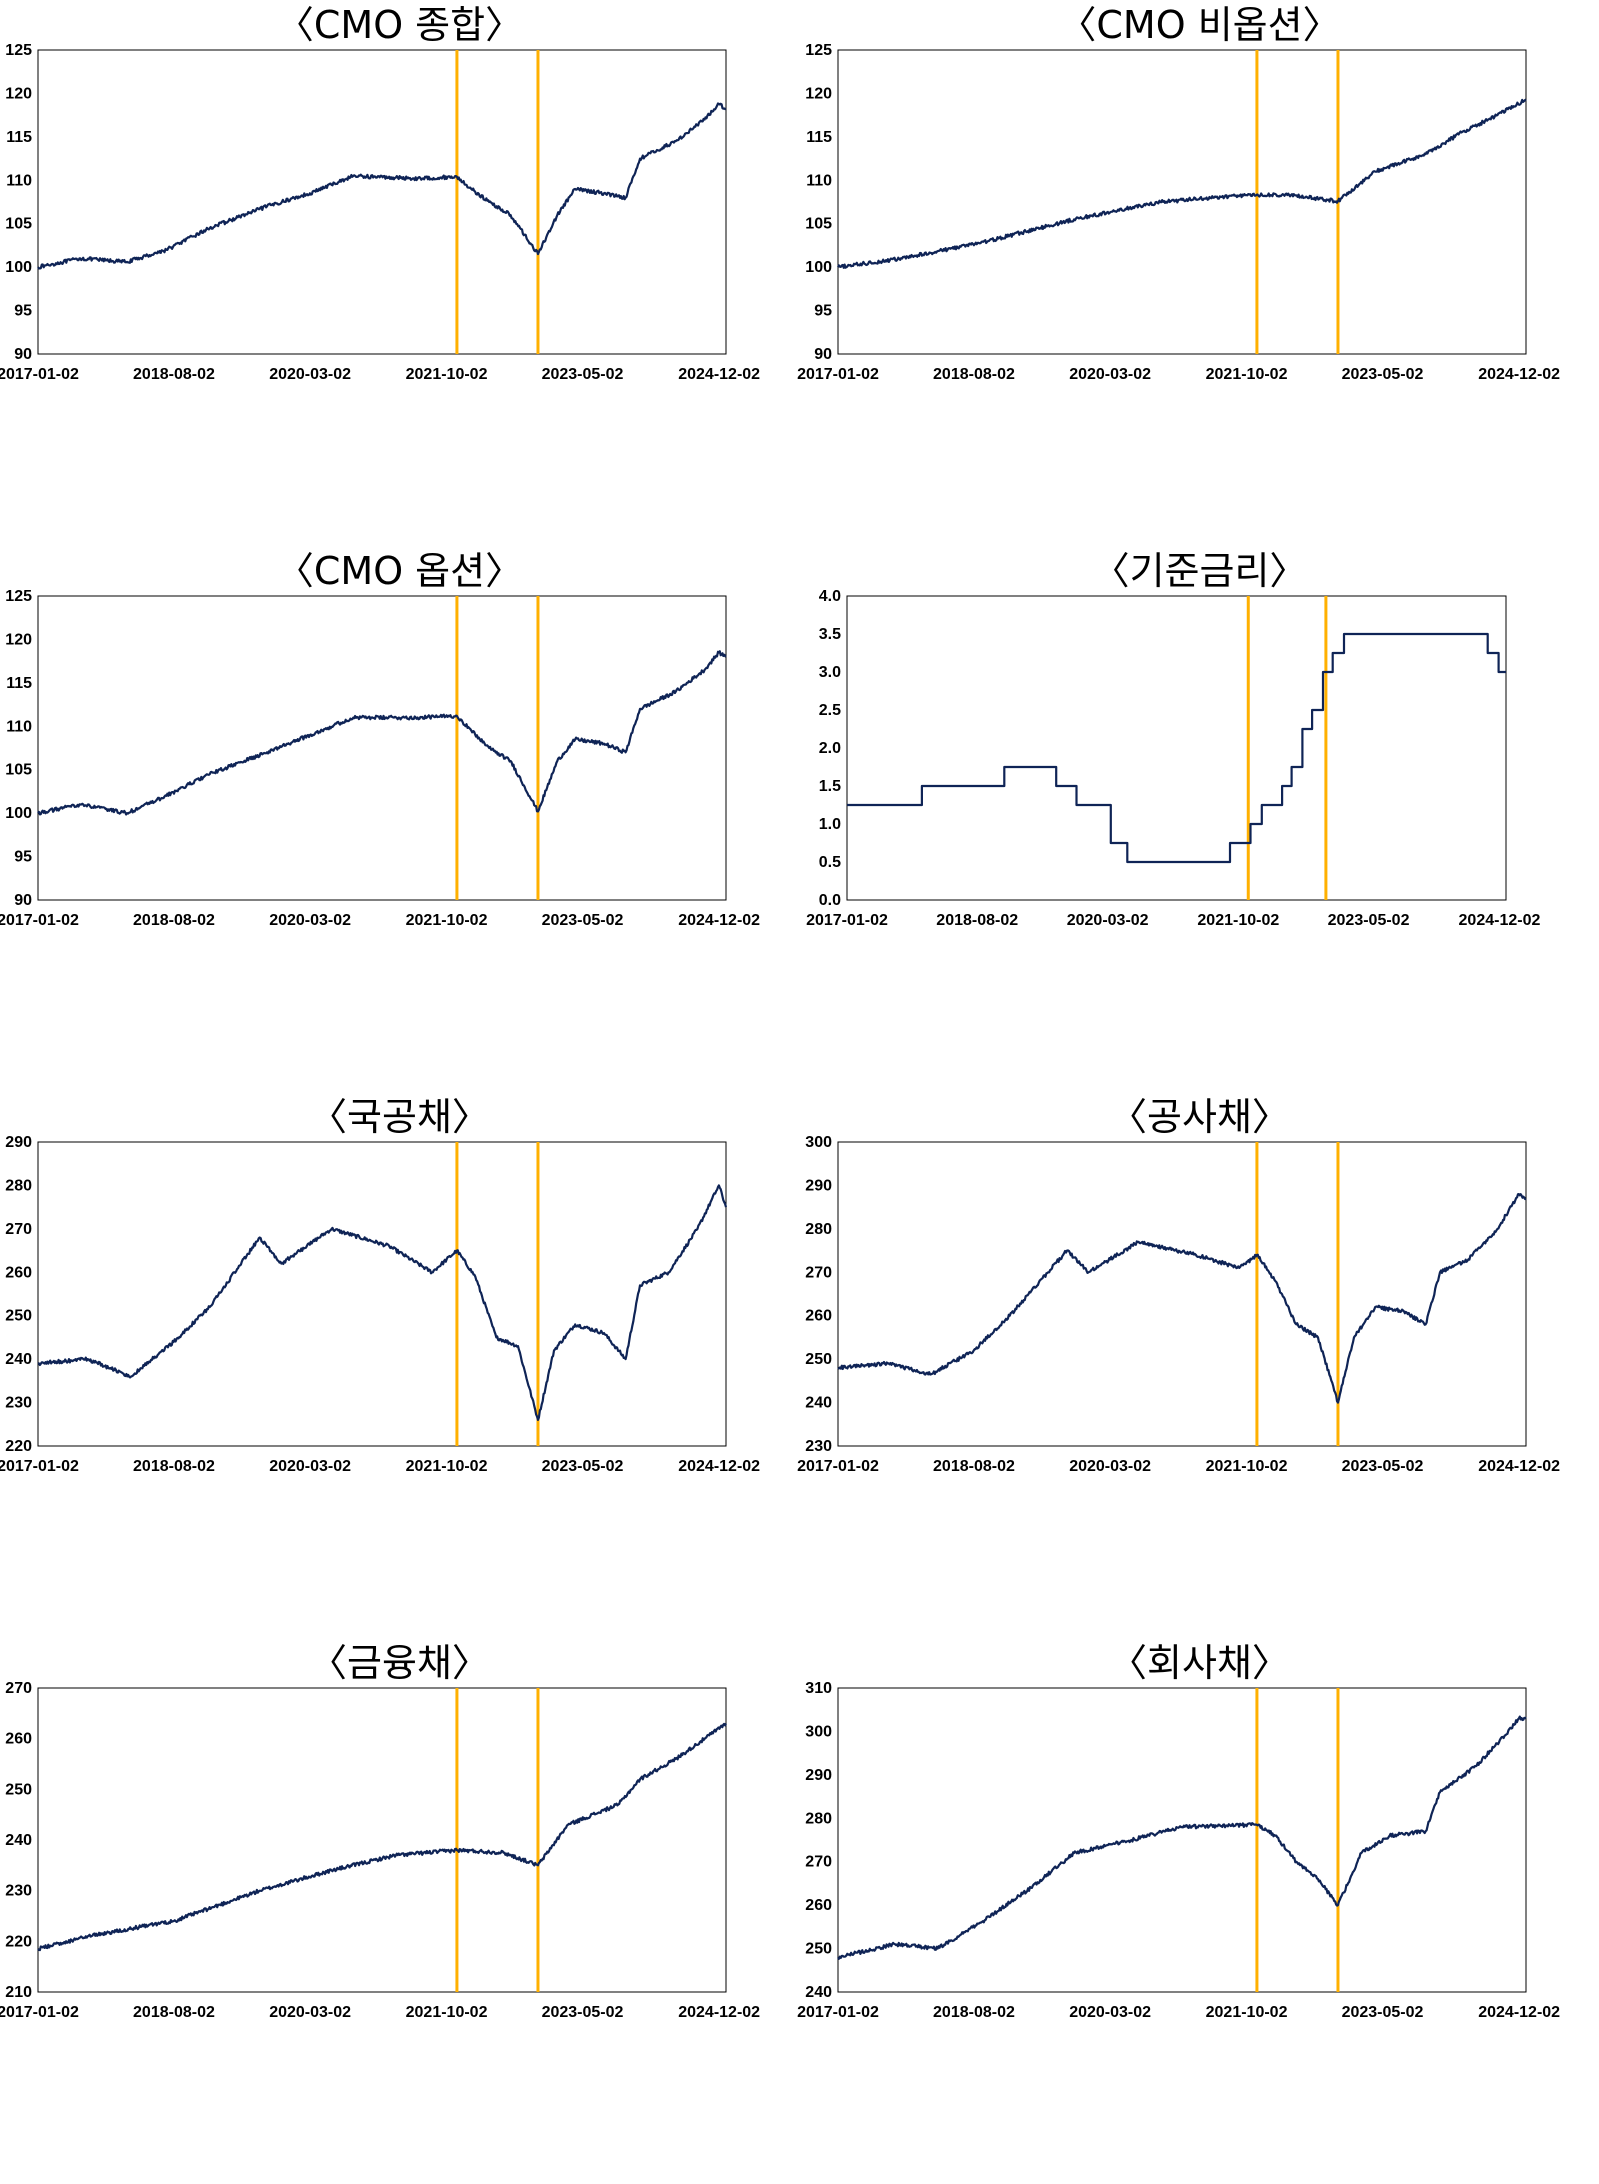  What do you see at coordinates (830, 900) in the screenshot?
I see `y-tick-label: 0.0` at bounding box center [830, 900].